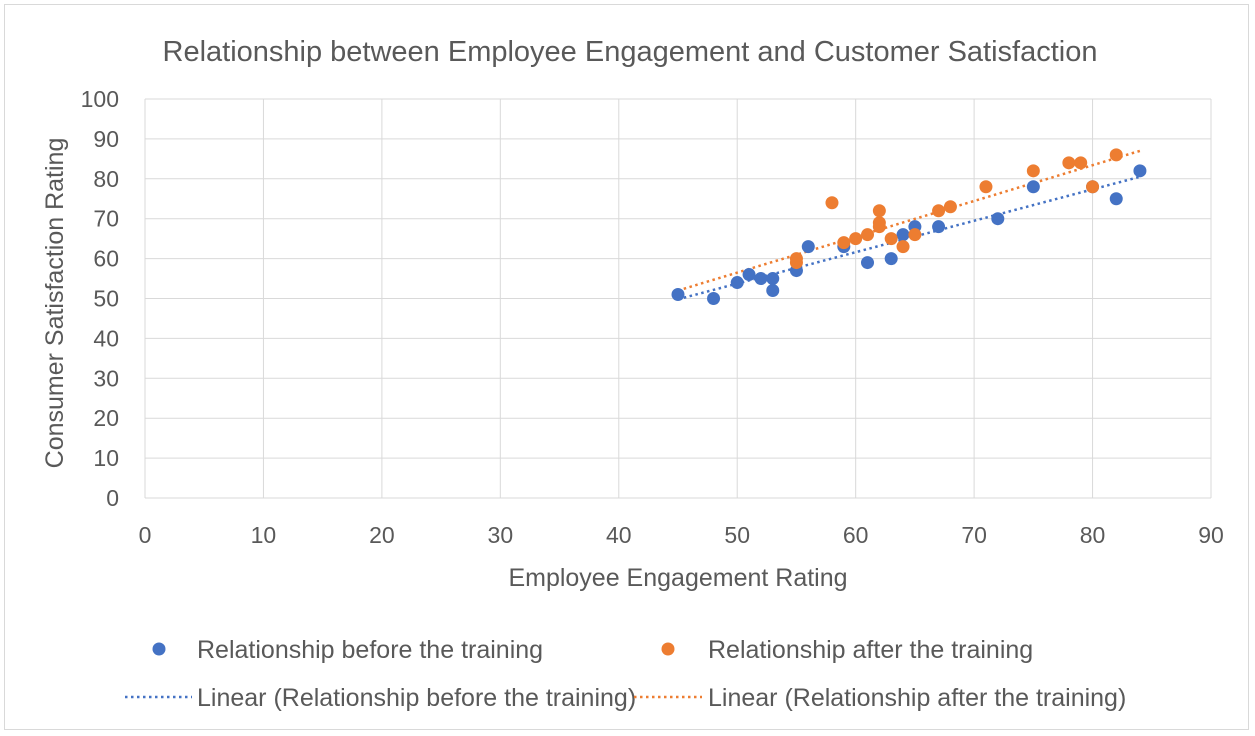 The image size is (1255, 736). I want to click on x-tick-label: 70, so click(974, 535).